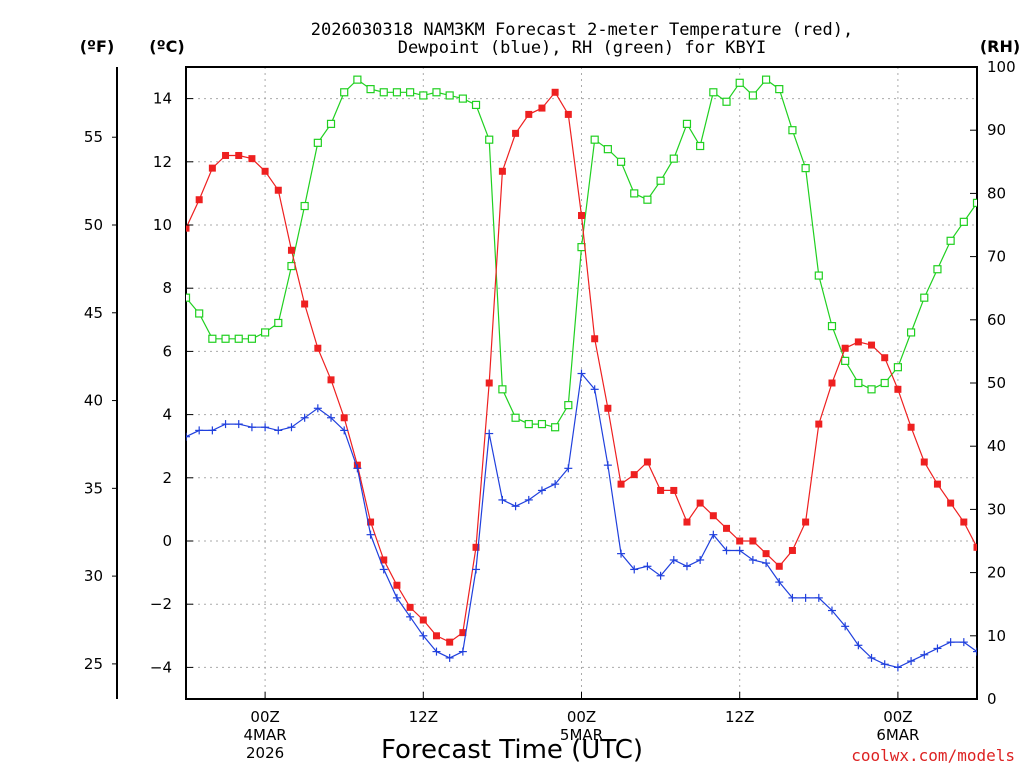 The height and width of the screenshot is (768, 1024). Describe the element at coordinates (93, 664) in the screenshot. I see `fahrenheit-tick-label: 25` at that location.